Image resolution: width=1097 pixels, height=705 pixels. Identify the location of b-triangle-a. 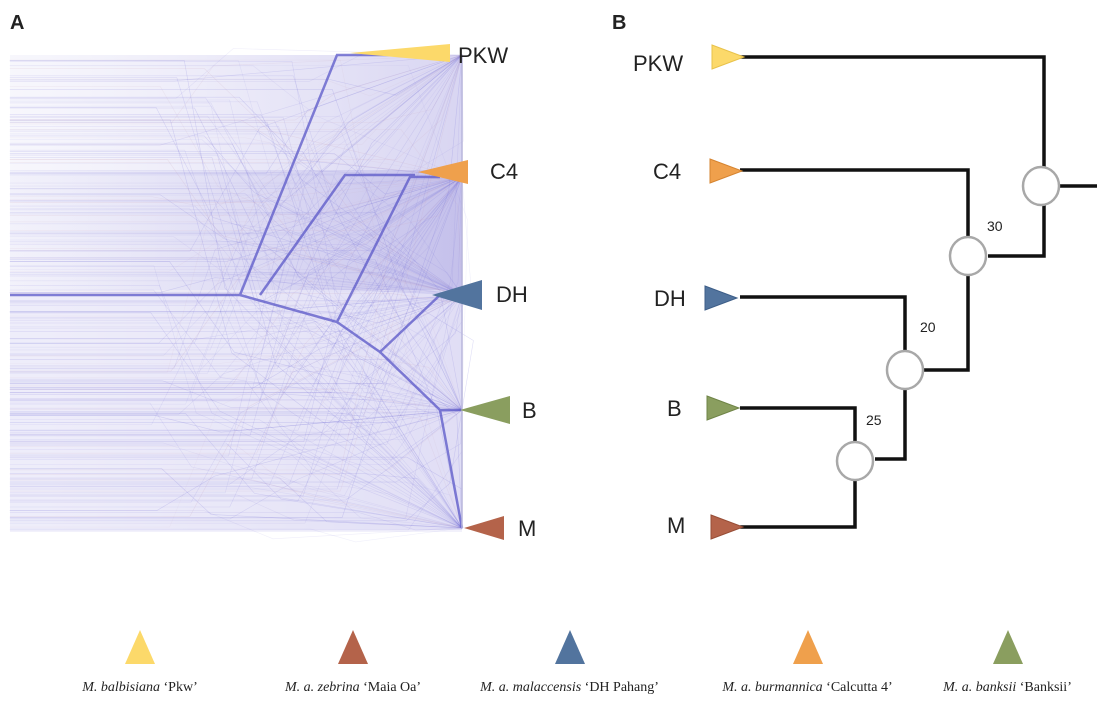
(485, 410).